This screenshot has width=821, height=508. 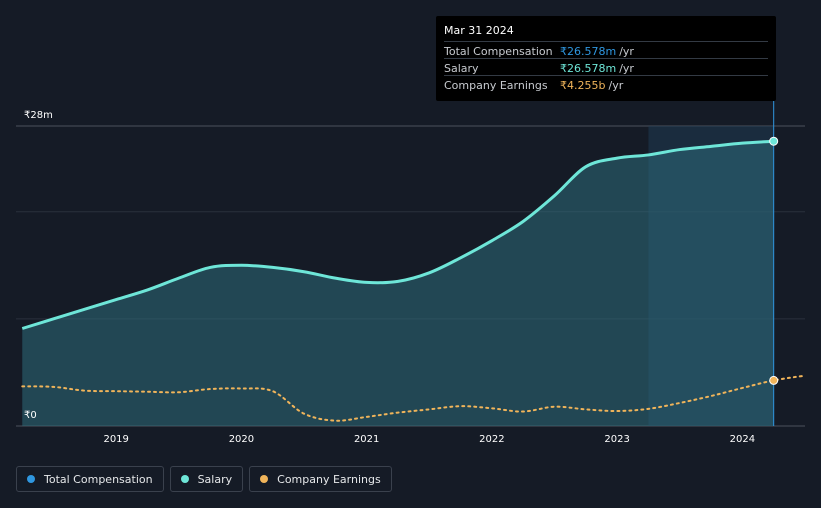 What do you see at coordinates (98, 479) in the screenshot?
I see `legend-label: Total Compensation` at bounding box center [98, 479].